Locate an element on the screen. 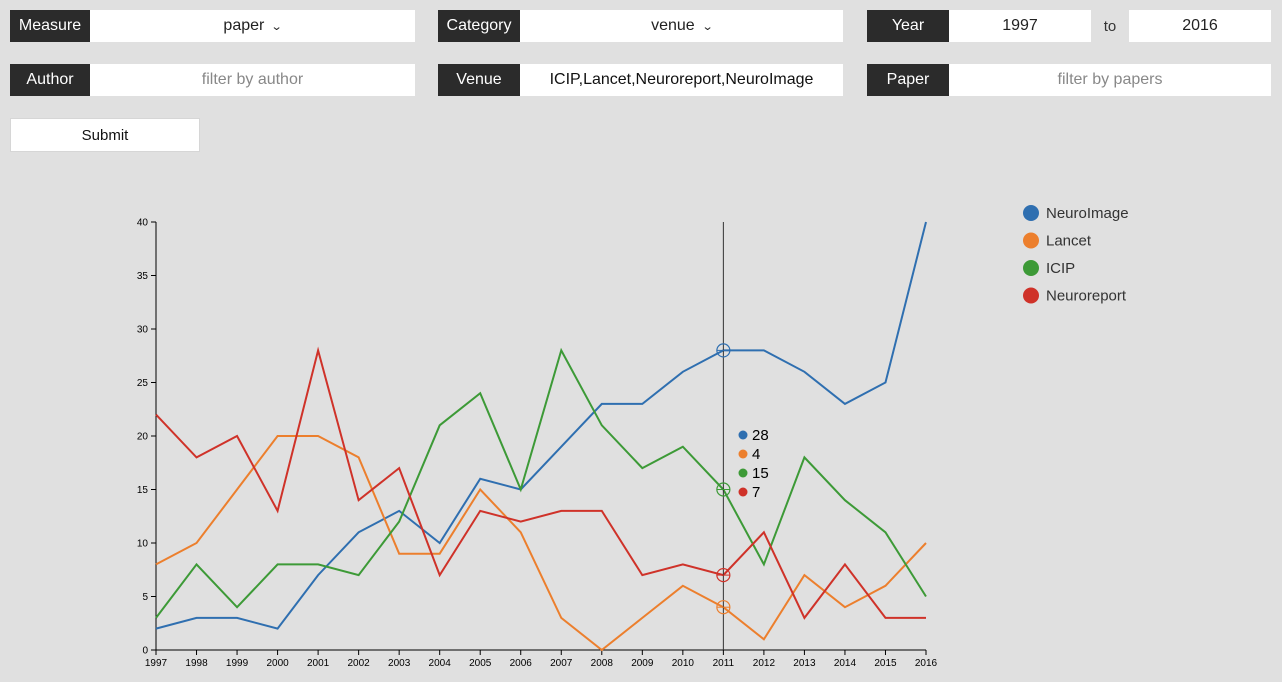 The width and height of the screenshot is (1282, 682). paper-input is located at coordinates (1110, 80).